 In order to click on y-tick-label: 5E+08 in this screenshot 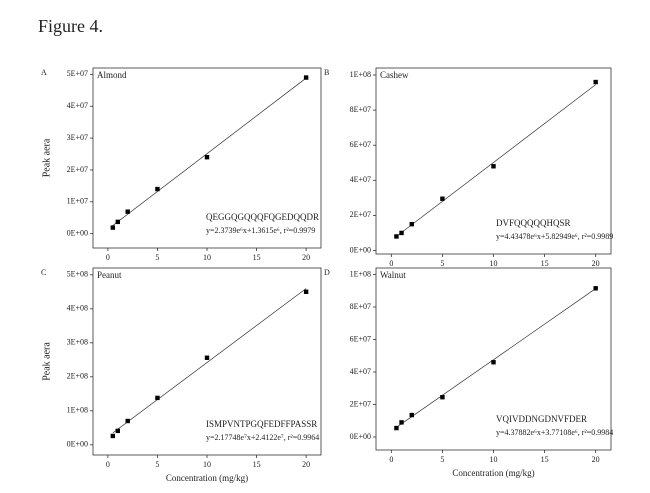, I will do `click(77, 274)`.